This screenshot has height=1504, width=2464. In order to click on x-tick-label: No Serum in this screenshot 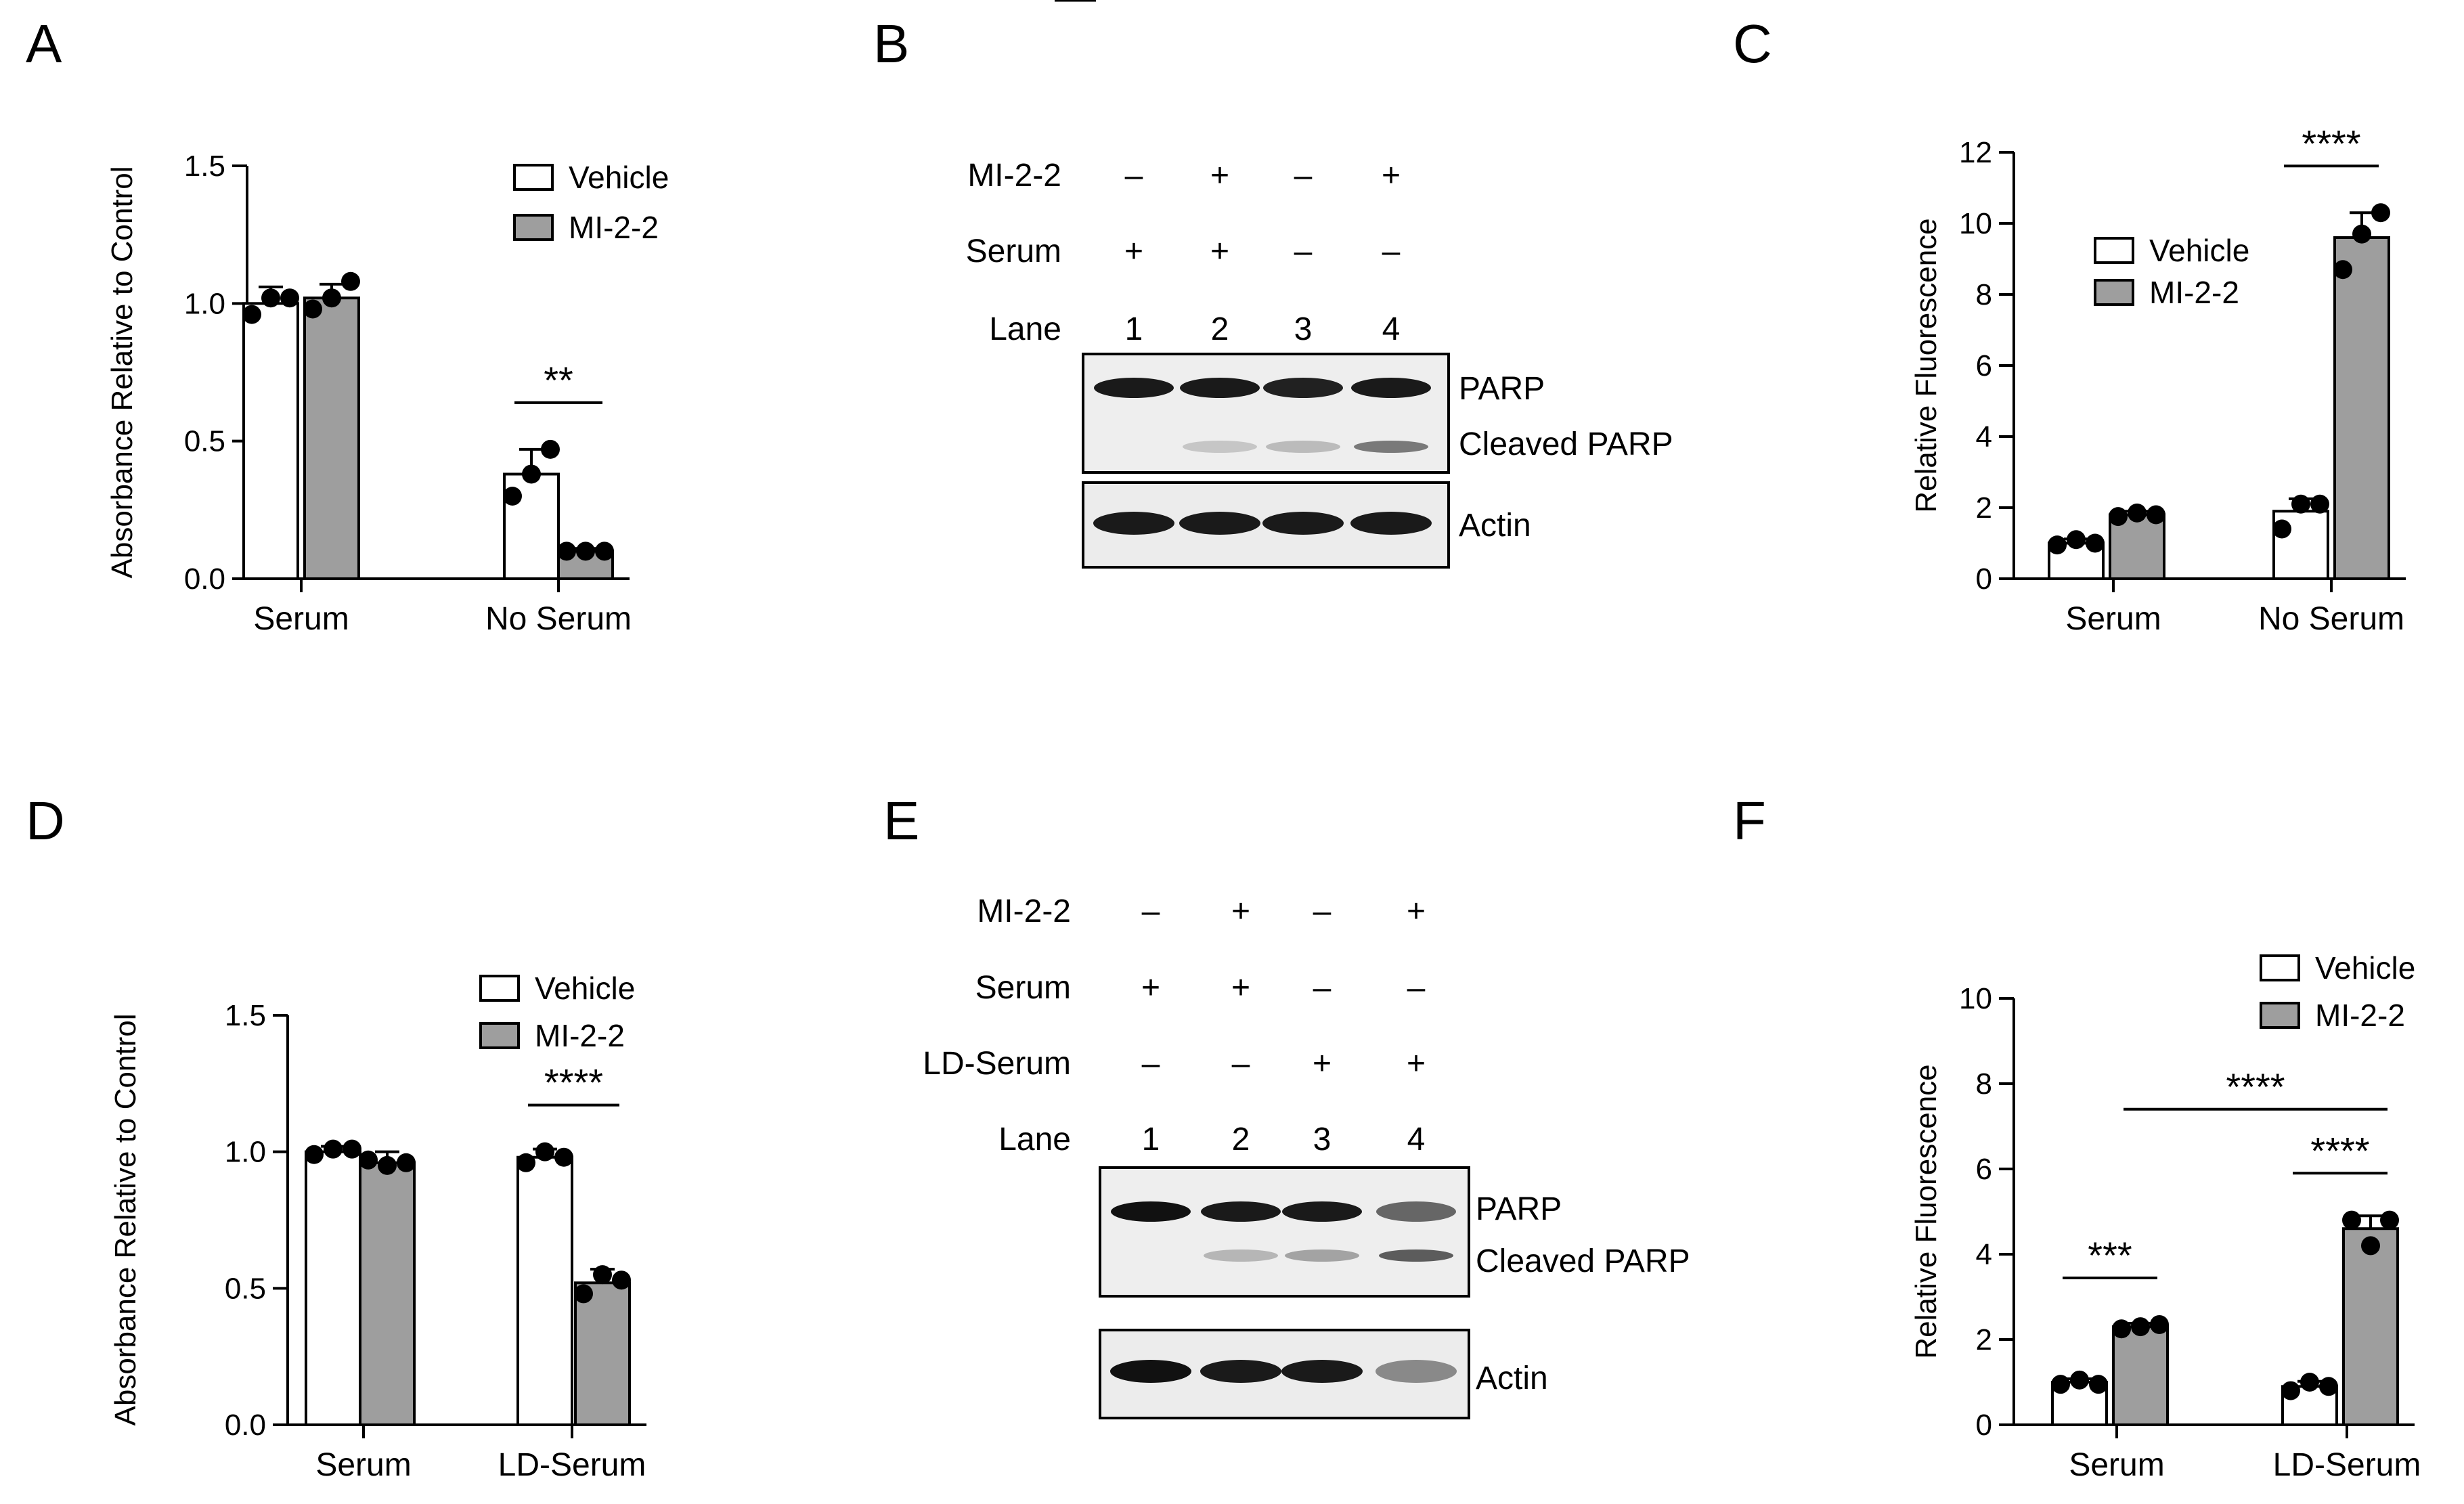, I will do `click(2331, 619)`.